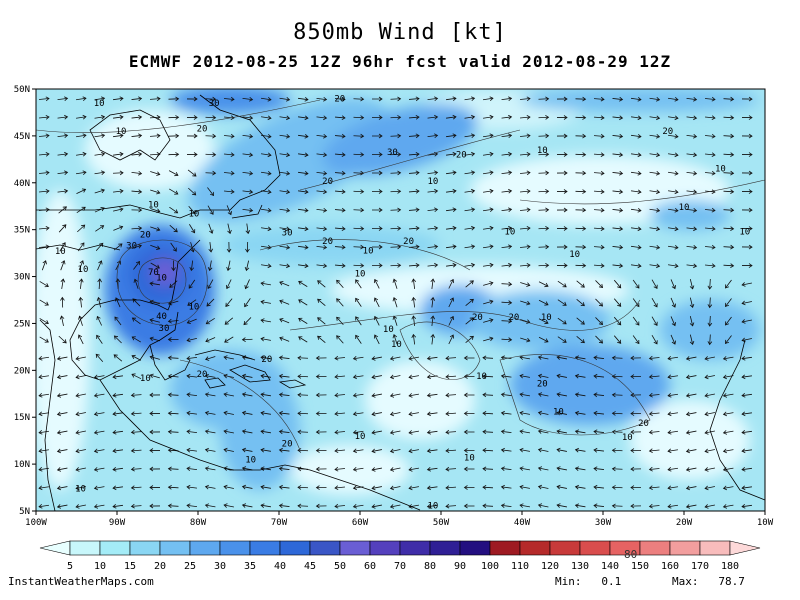  I want to click on min-value: Min: 0.1, so click(588, 581).